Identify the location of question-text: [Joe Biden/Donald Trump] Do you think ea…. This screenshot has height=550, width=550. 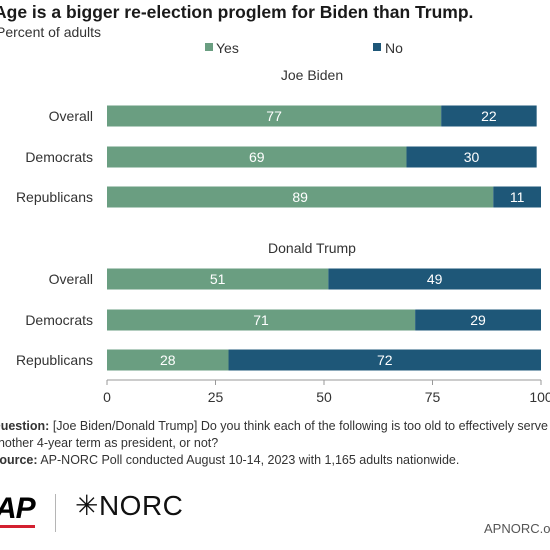
(274, 434).